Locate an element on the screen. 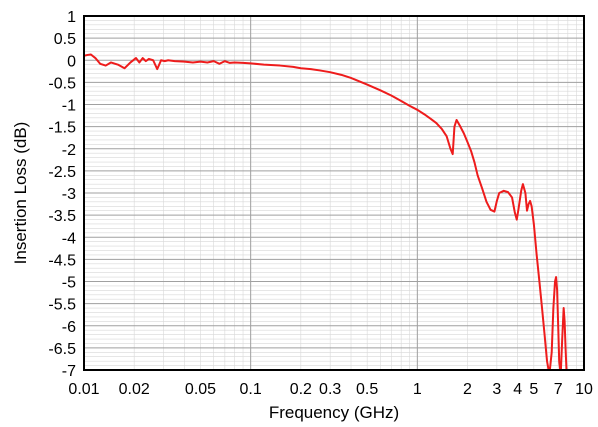  y-axis-label: Insertion Loss (dB) is located at coordinates (20, 193).